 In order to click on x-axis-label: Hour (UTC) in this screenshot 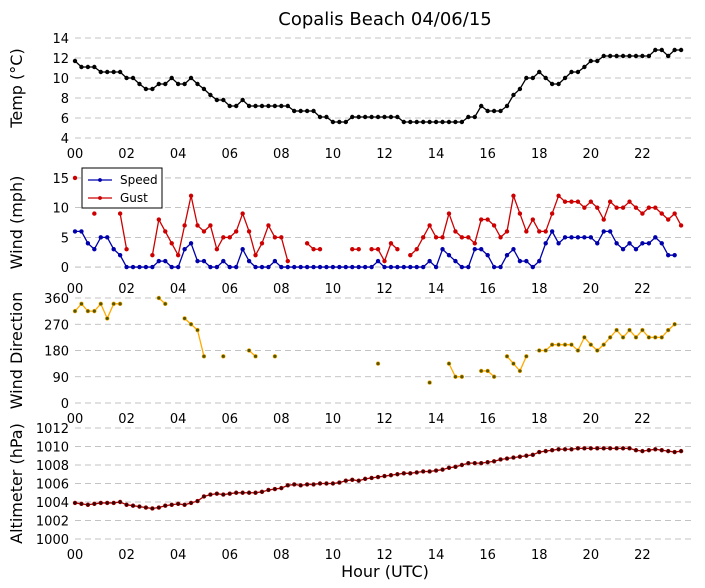, I will do `click(385, 571)`.